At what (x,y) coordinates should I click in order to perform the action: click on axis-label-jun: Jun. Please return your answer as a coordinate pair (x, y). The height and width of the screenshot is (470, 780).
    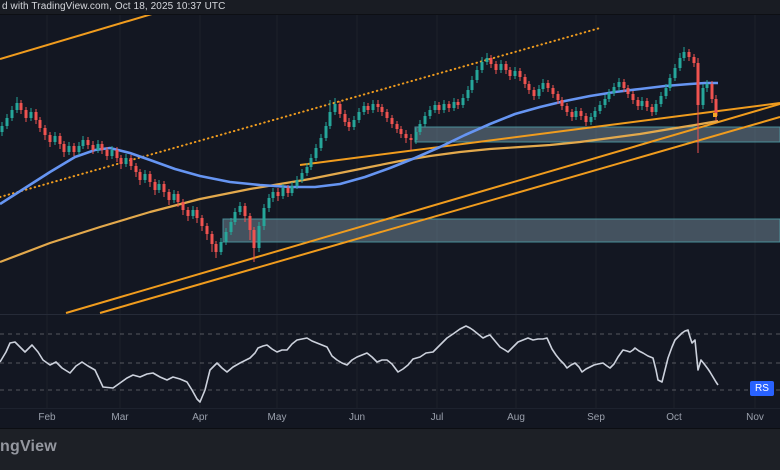
    Looking at the image, I should click on (357, 417).